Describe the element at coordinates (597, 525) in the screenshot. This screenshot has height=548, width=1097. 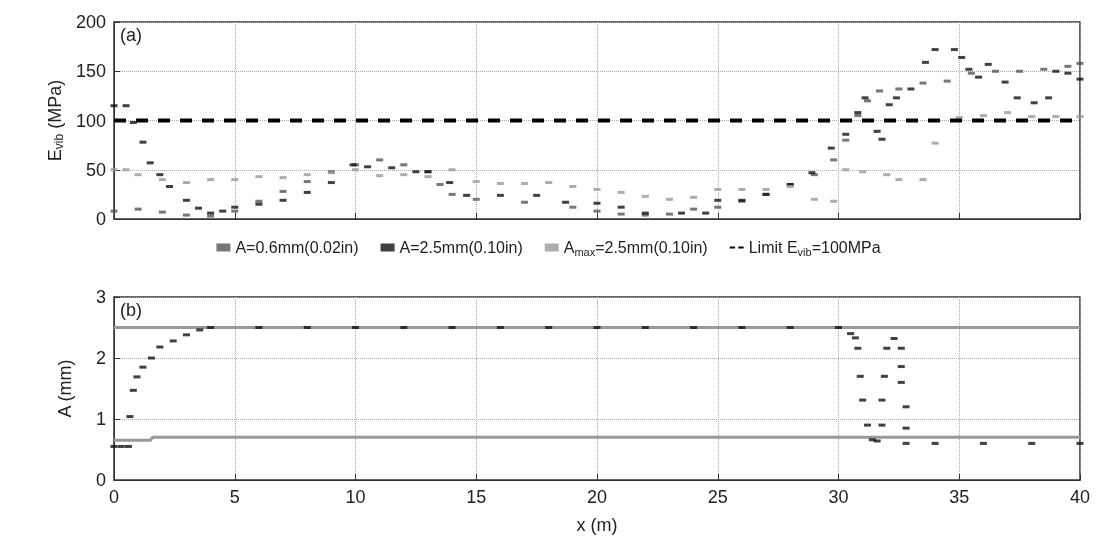
I see `x-axis-title: x (m)` at that location.